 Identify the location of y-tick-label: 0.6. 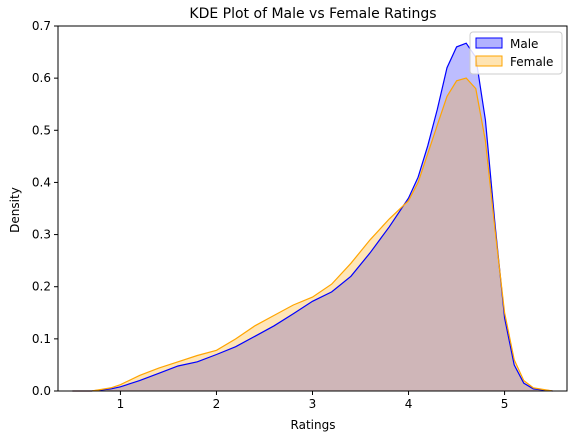
(41, 78).